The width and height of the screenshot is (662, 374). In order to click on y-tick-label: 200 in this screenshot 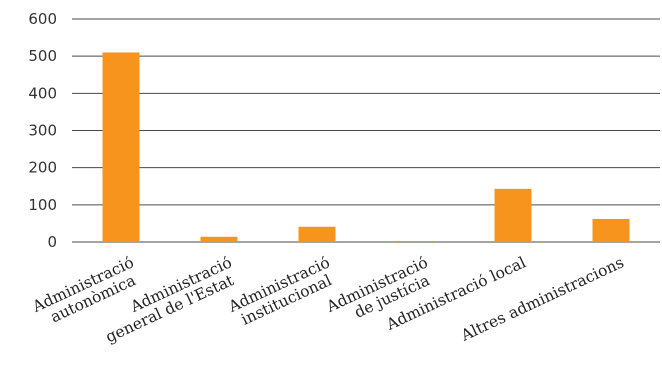, I will do `click(42, 168)`.